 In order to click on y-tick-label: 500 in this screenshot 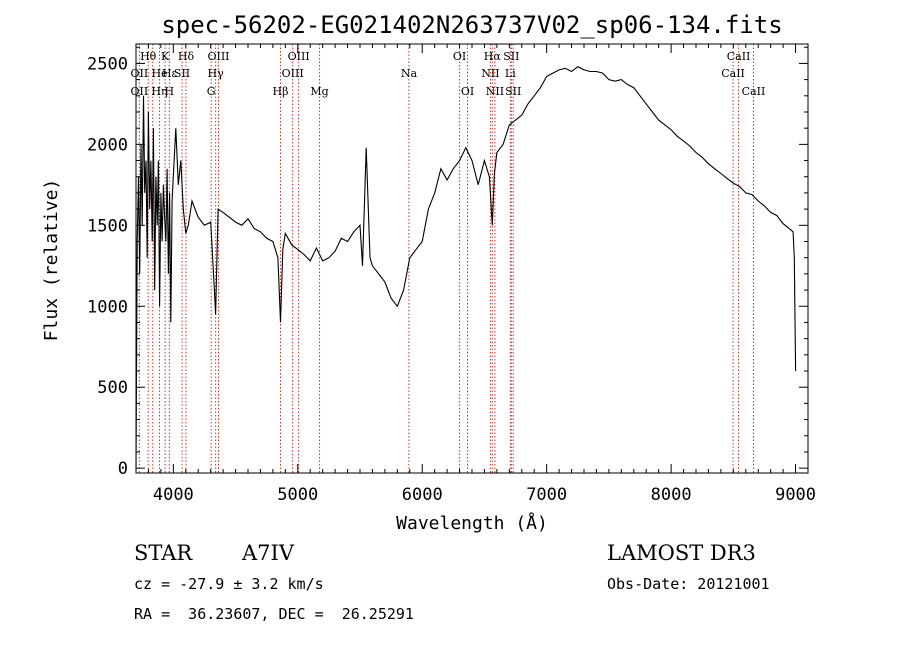, I will do `click(112, 388)`.